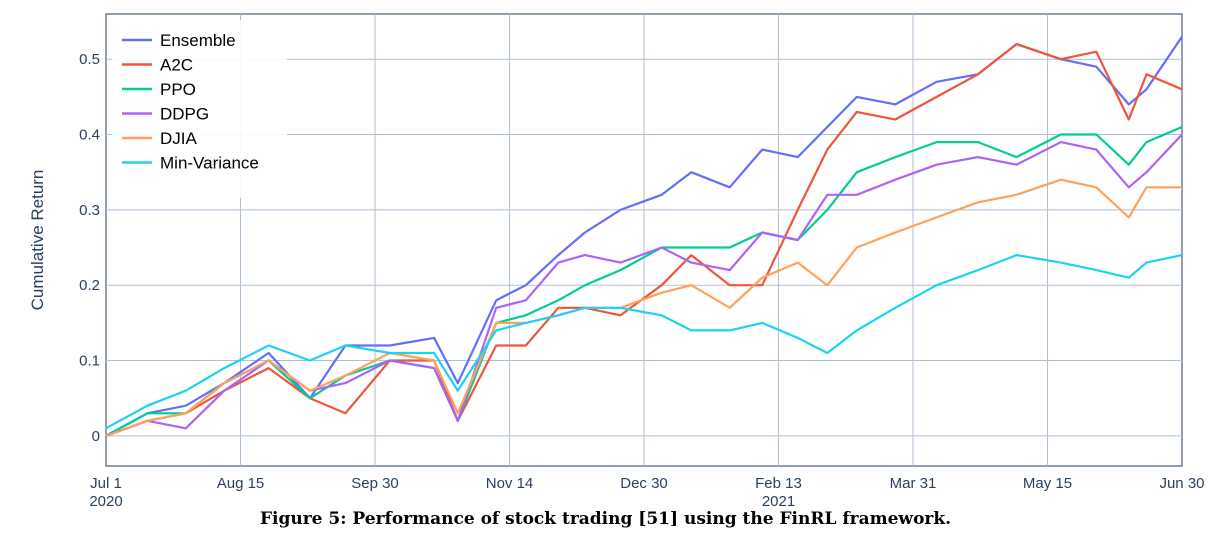  I want to click on legend: Ensemble A2C PPO DDPG DJIA Min-Variance, so click(199, 109).